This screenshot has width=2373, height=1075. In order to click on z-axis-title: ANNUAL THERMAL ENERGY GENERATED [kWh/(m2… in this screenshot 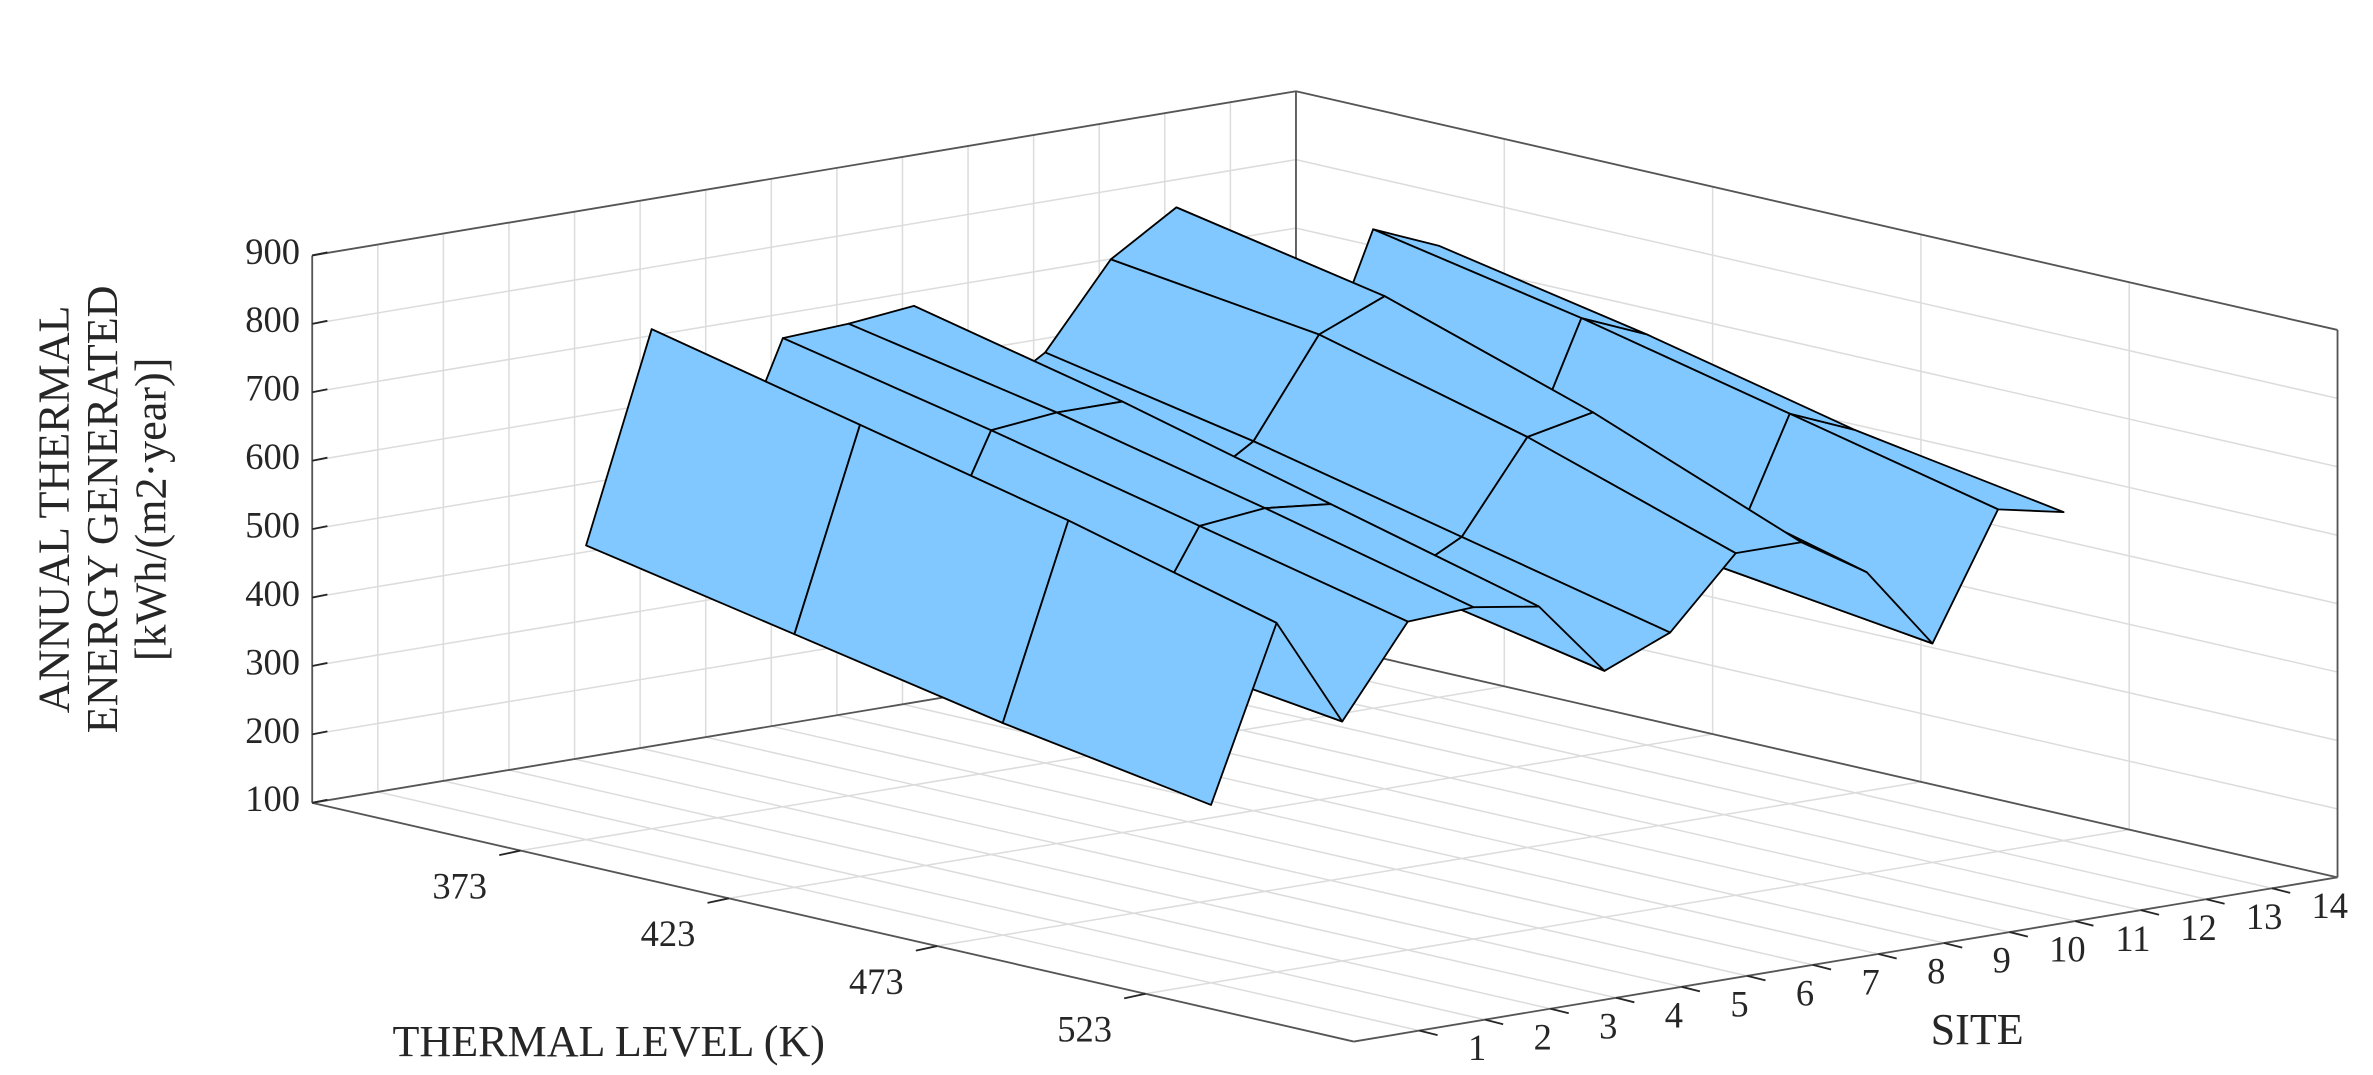, I will do `click(102, 510)`.